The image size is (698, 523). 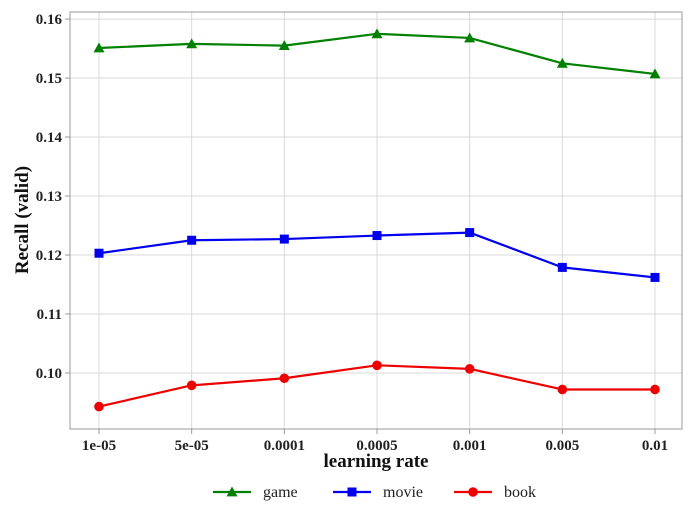 I want to click on x-tick-label: 5e-05, so click(x=192, y=446).